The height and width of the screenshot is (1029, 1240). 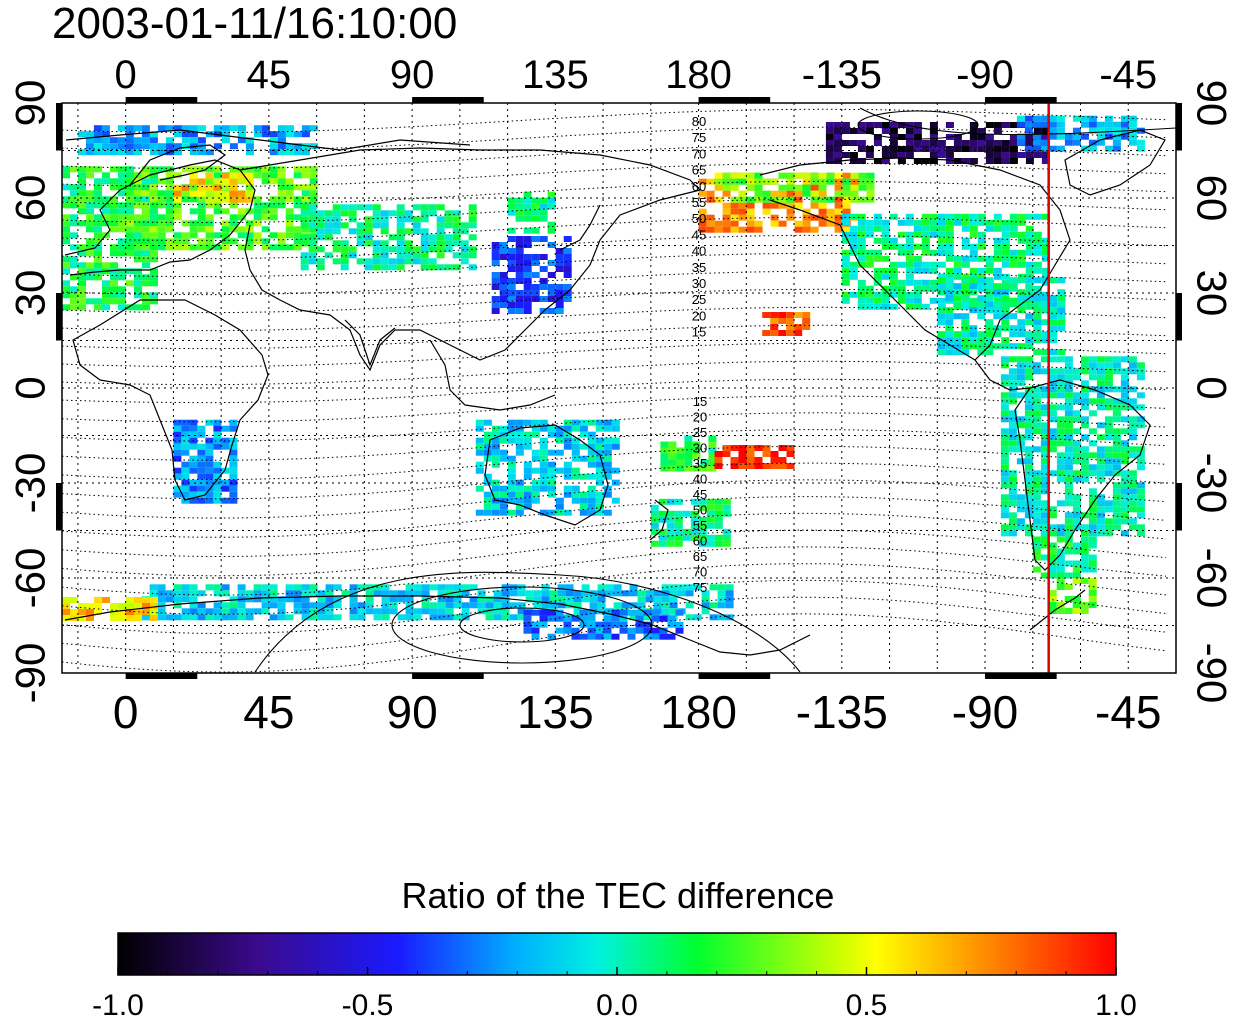 What do you see at coordinates (59, 317) in the screenshot?
I see `frame-bar-left` at bounding box center [59, 317].